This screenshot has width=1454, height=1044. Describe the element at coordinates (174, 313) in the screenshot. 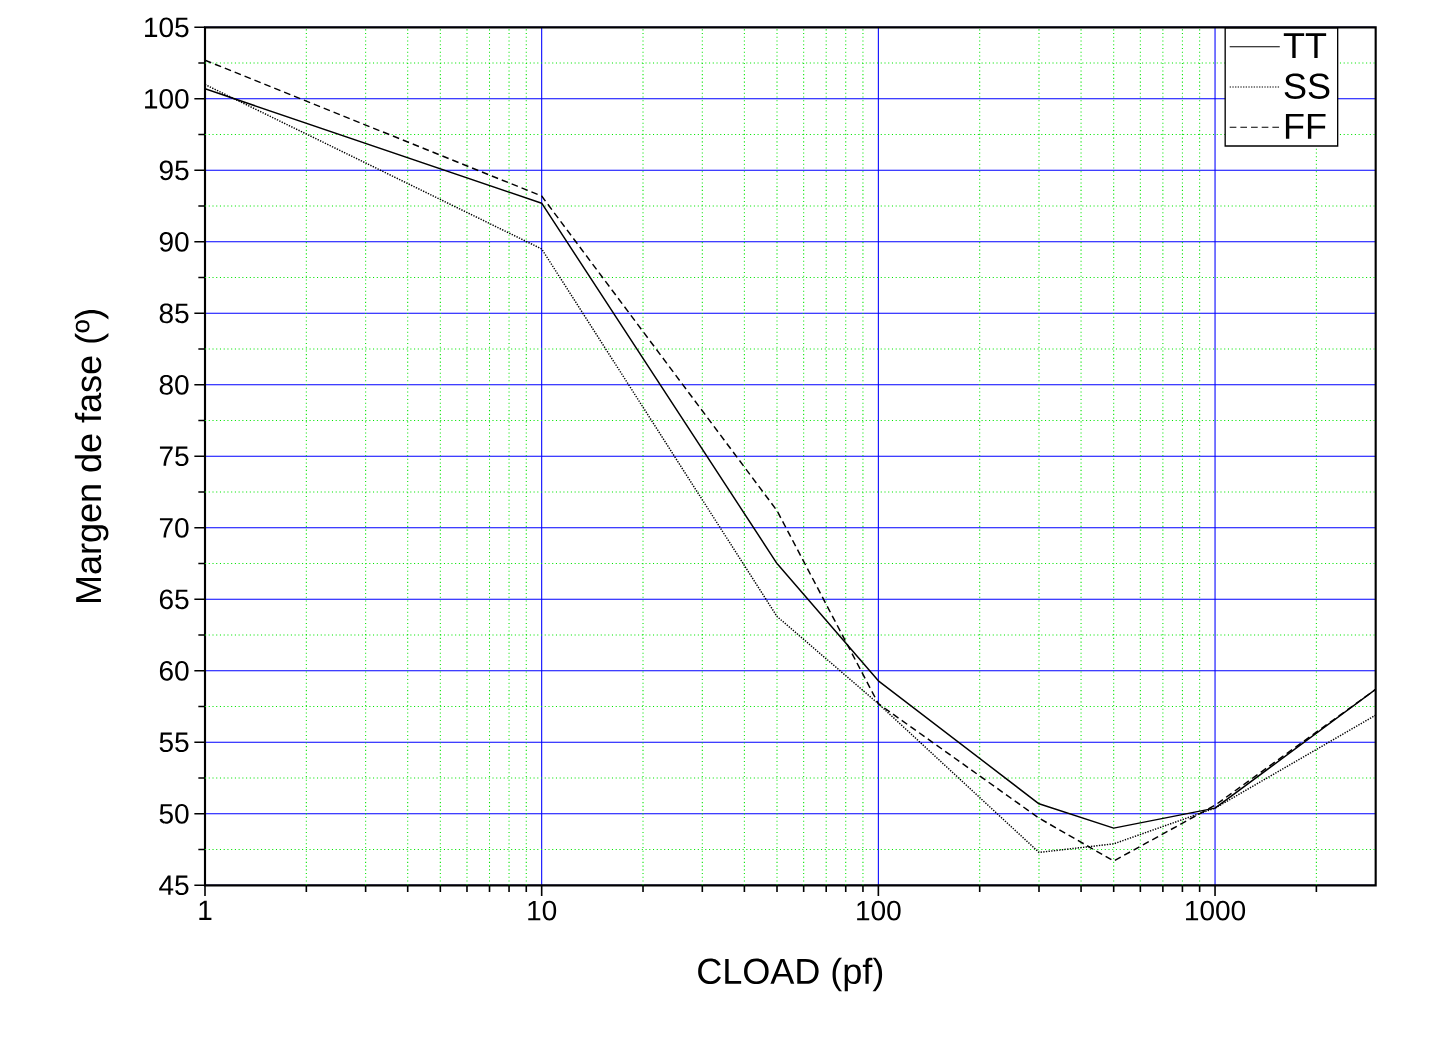

I see `y-tick-label: 85` at that location.